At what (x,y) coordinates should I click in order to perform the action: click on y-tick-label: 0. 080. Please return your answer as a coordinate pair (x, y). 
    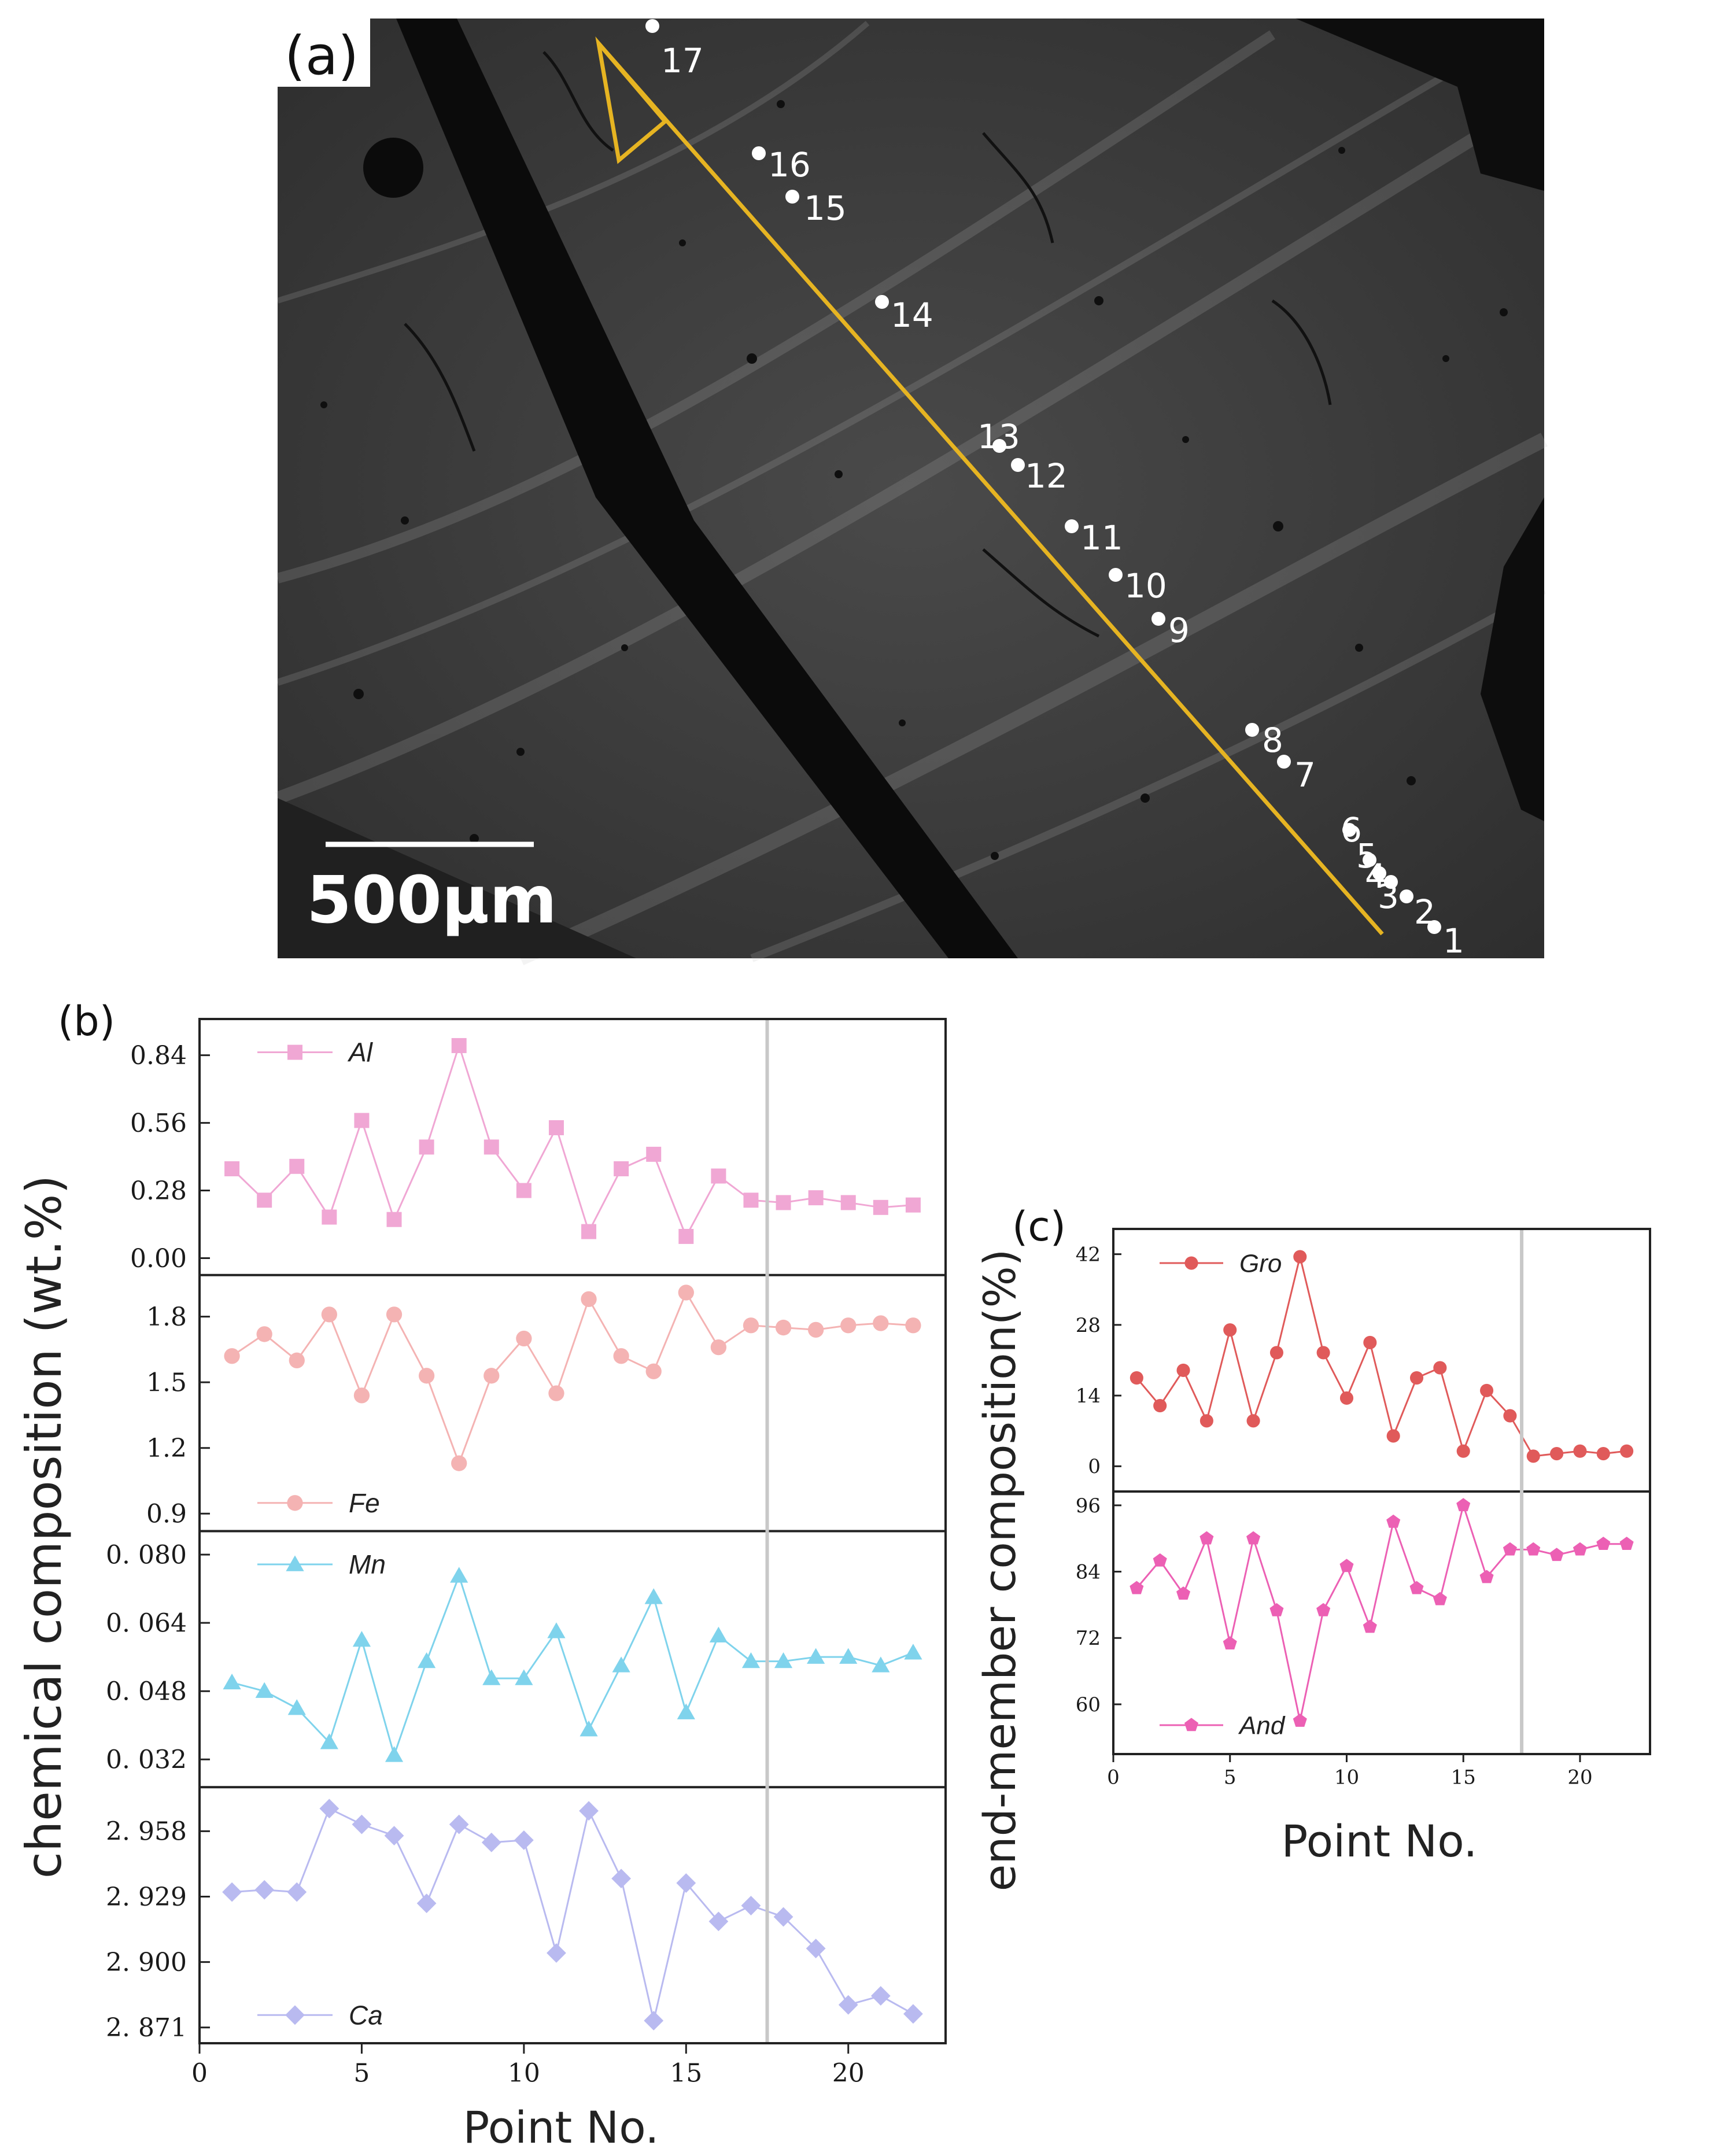
    Looking at the image, I should click on (146, 1555).